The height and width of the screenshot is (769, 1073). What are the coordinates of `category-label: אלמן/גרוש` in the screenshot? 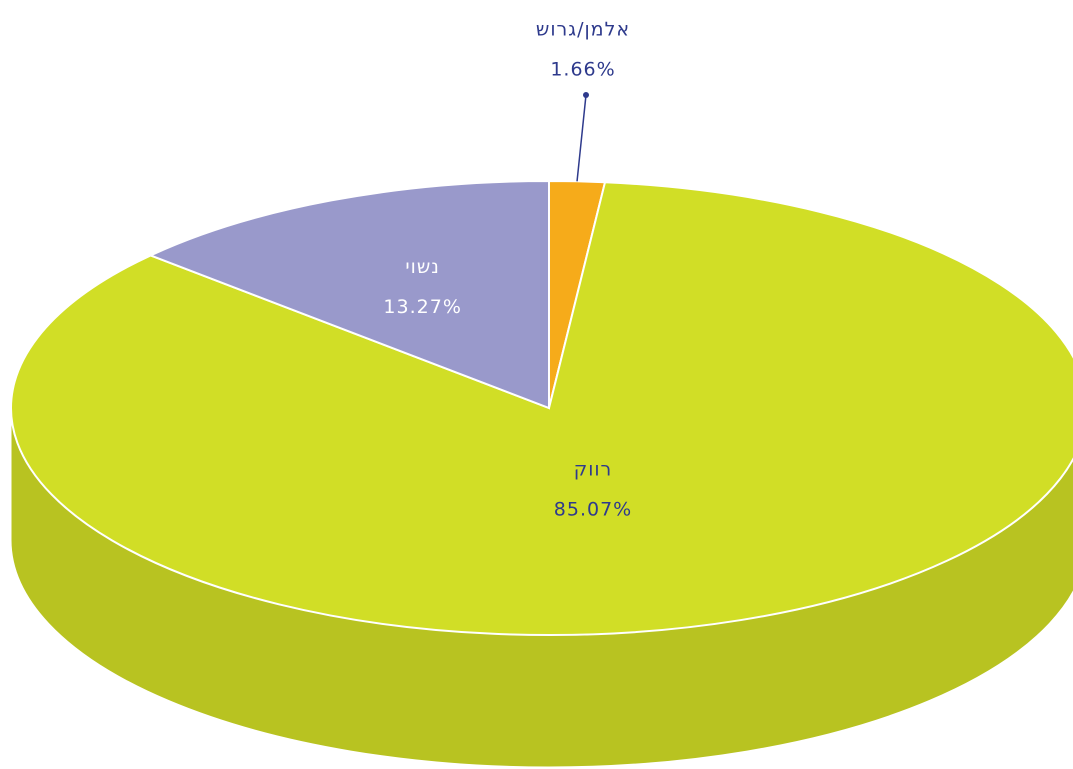 It's located at (583, 30).